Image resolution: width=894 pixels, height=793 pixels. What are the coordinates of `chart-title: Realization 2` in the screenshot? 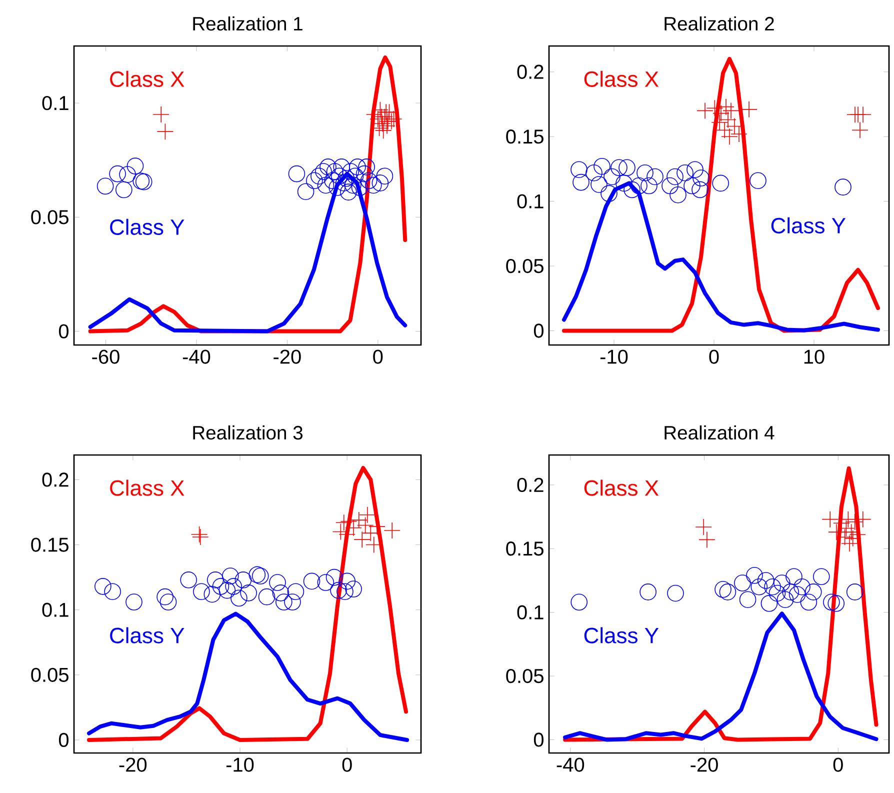 It's located at (719, 23).